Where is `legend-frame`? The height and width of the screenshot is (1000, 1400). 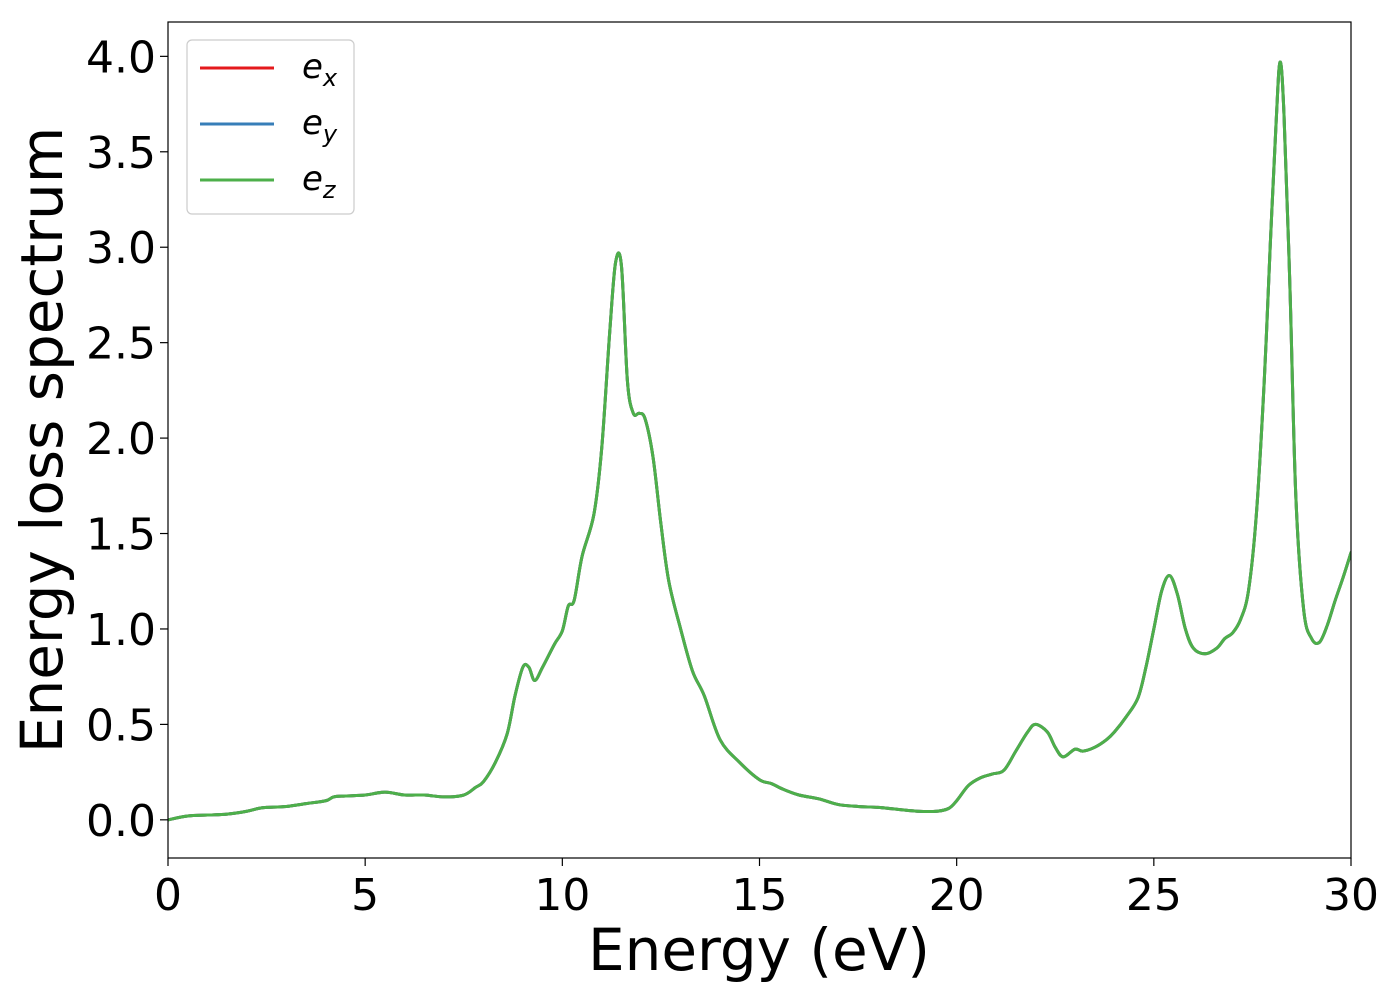 legend-frame is located at coordinates (270, 127).